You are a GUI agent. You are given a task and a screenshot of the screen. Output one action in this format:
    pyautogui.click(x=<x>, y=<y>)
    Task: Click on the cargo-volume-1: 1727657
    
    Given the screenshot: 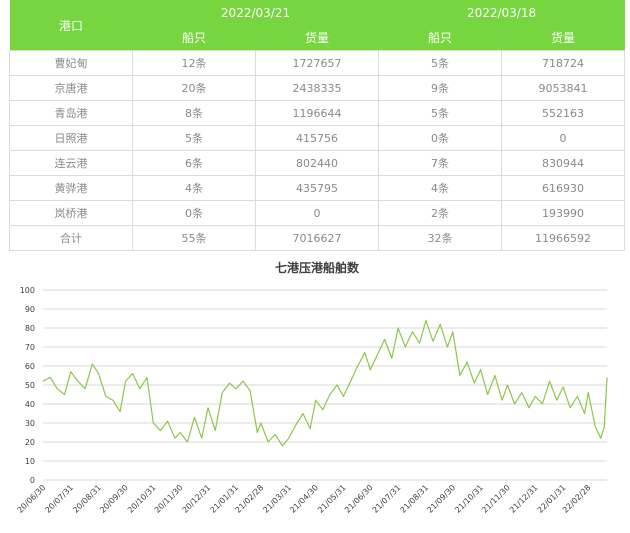 What is the action you would take?
    pyautogui.click(x=317, y=63)
    